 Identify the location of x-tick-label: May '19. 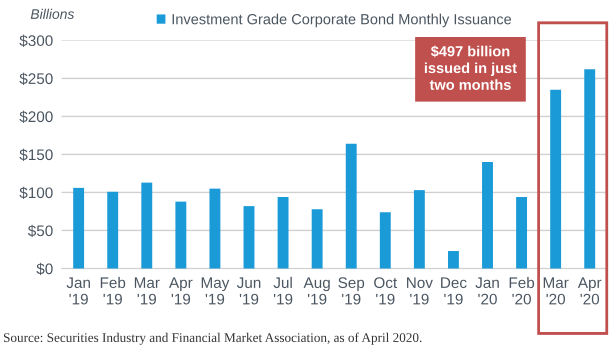
(216, 291).